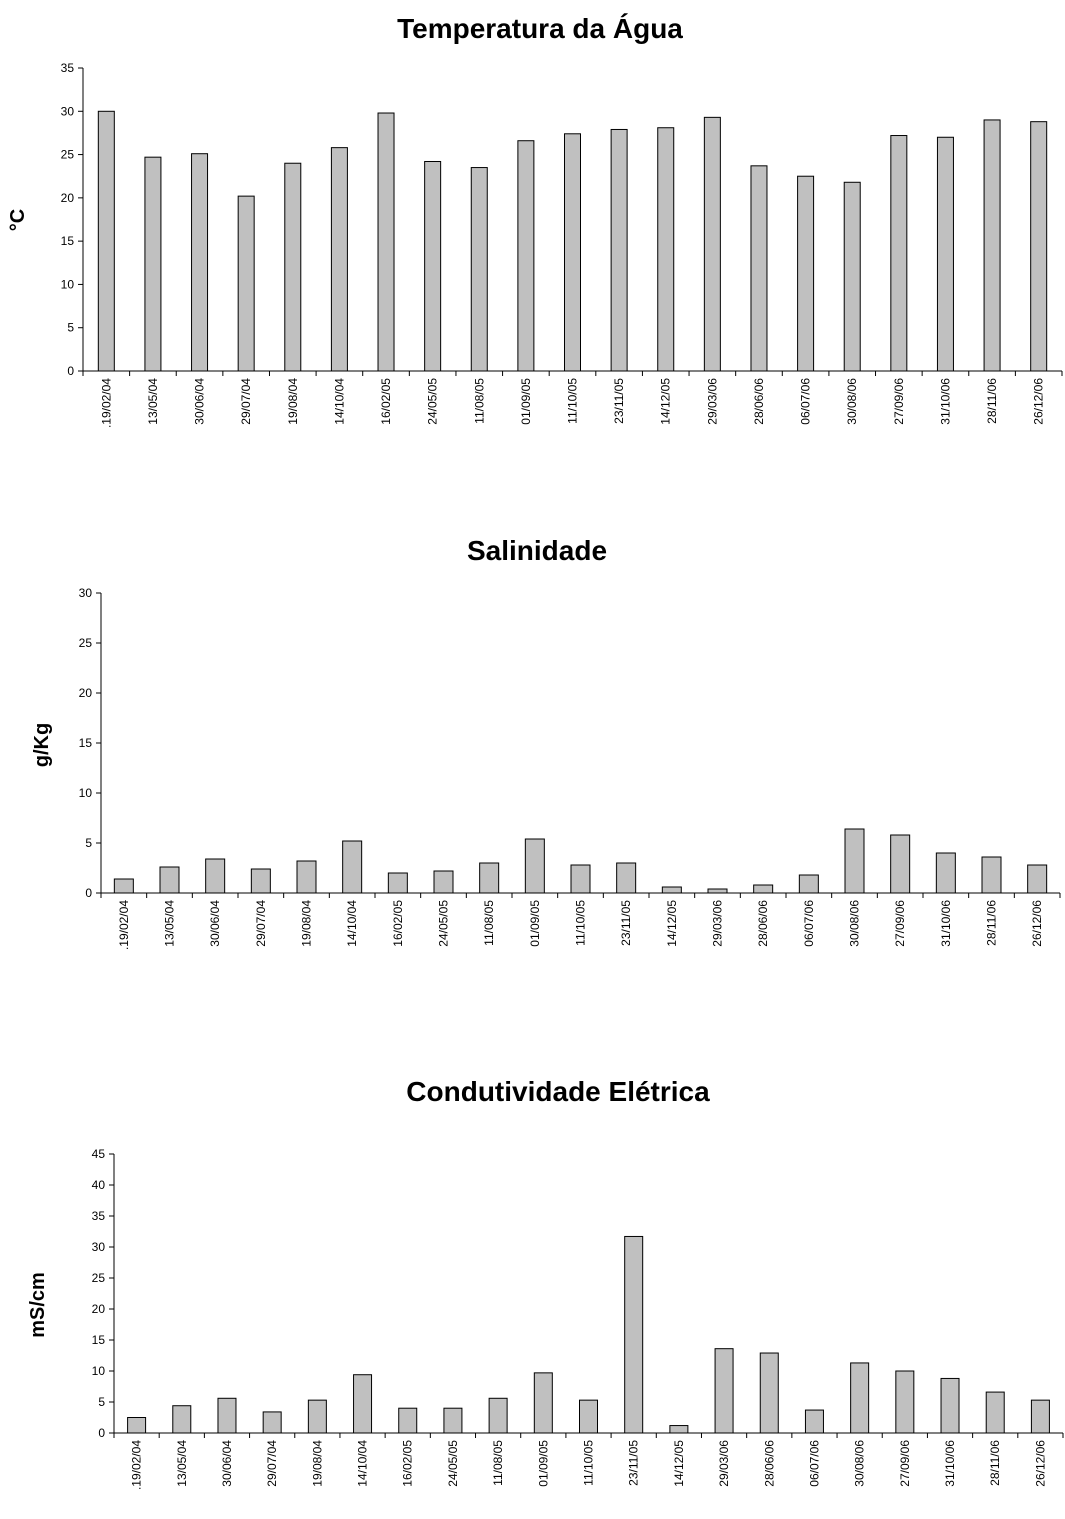  What do you see at coordinates (86, 693) in the screenshot?
I see `salinidade-y-tick-label: 20` at bounding box center [86, 693].